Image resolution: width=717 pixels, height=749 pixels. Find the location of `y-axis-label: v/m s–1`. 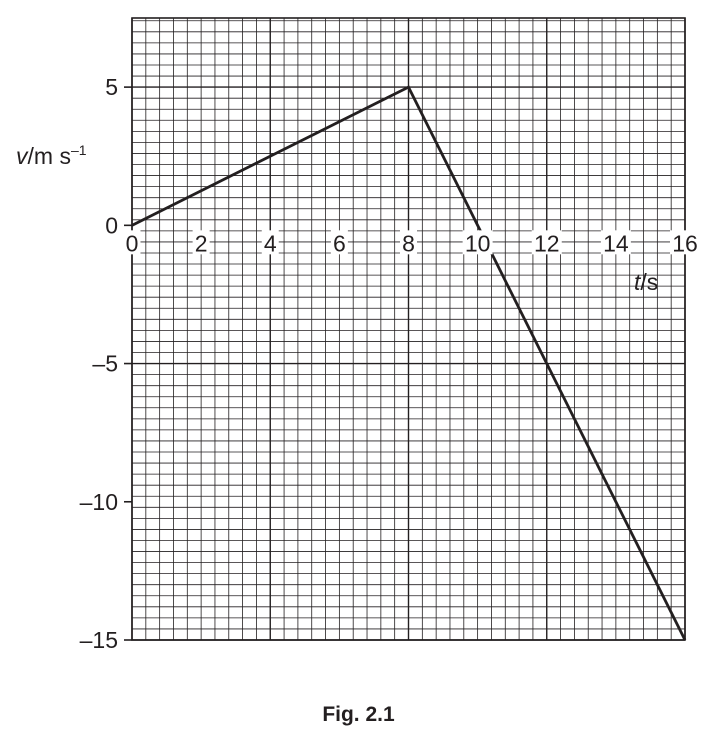

y-axis-label: v/m s–1 is located at coordinates (51, 155).